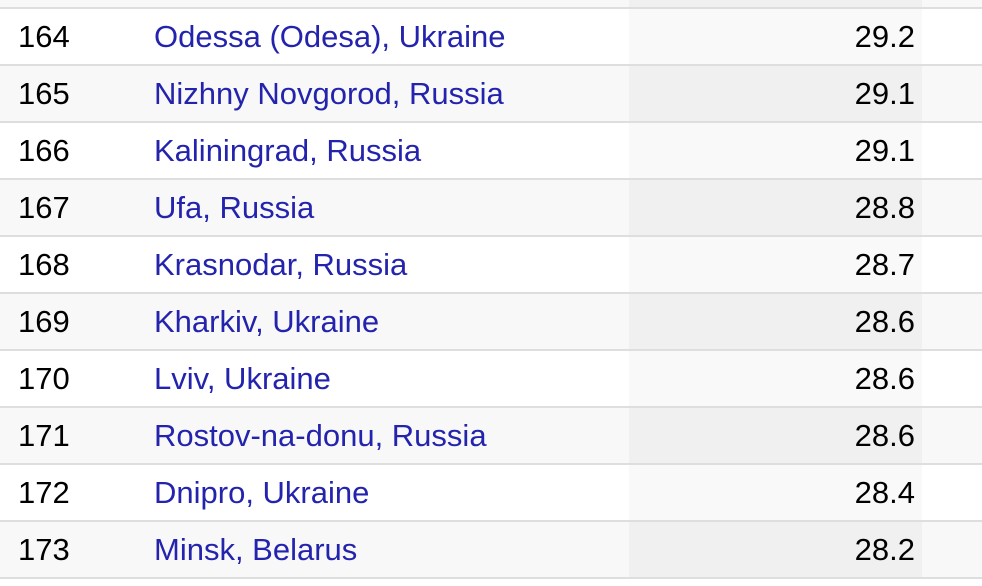  I want to click on value-cell: 28.2, so click(775, 549).